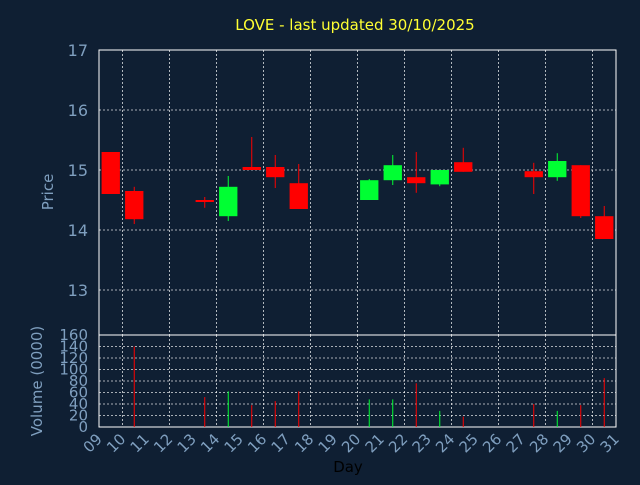  What do you see at coordinates (78, 50) in the screenshot?
I see `price-tick-label: 17` at bounding box center [78, 50].